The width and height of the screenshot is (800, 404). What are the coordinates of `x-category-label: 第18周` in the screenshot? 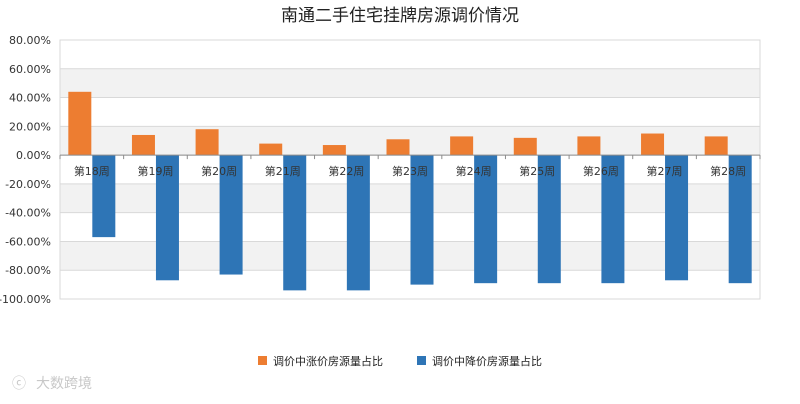 It's located at (92, 171).